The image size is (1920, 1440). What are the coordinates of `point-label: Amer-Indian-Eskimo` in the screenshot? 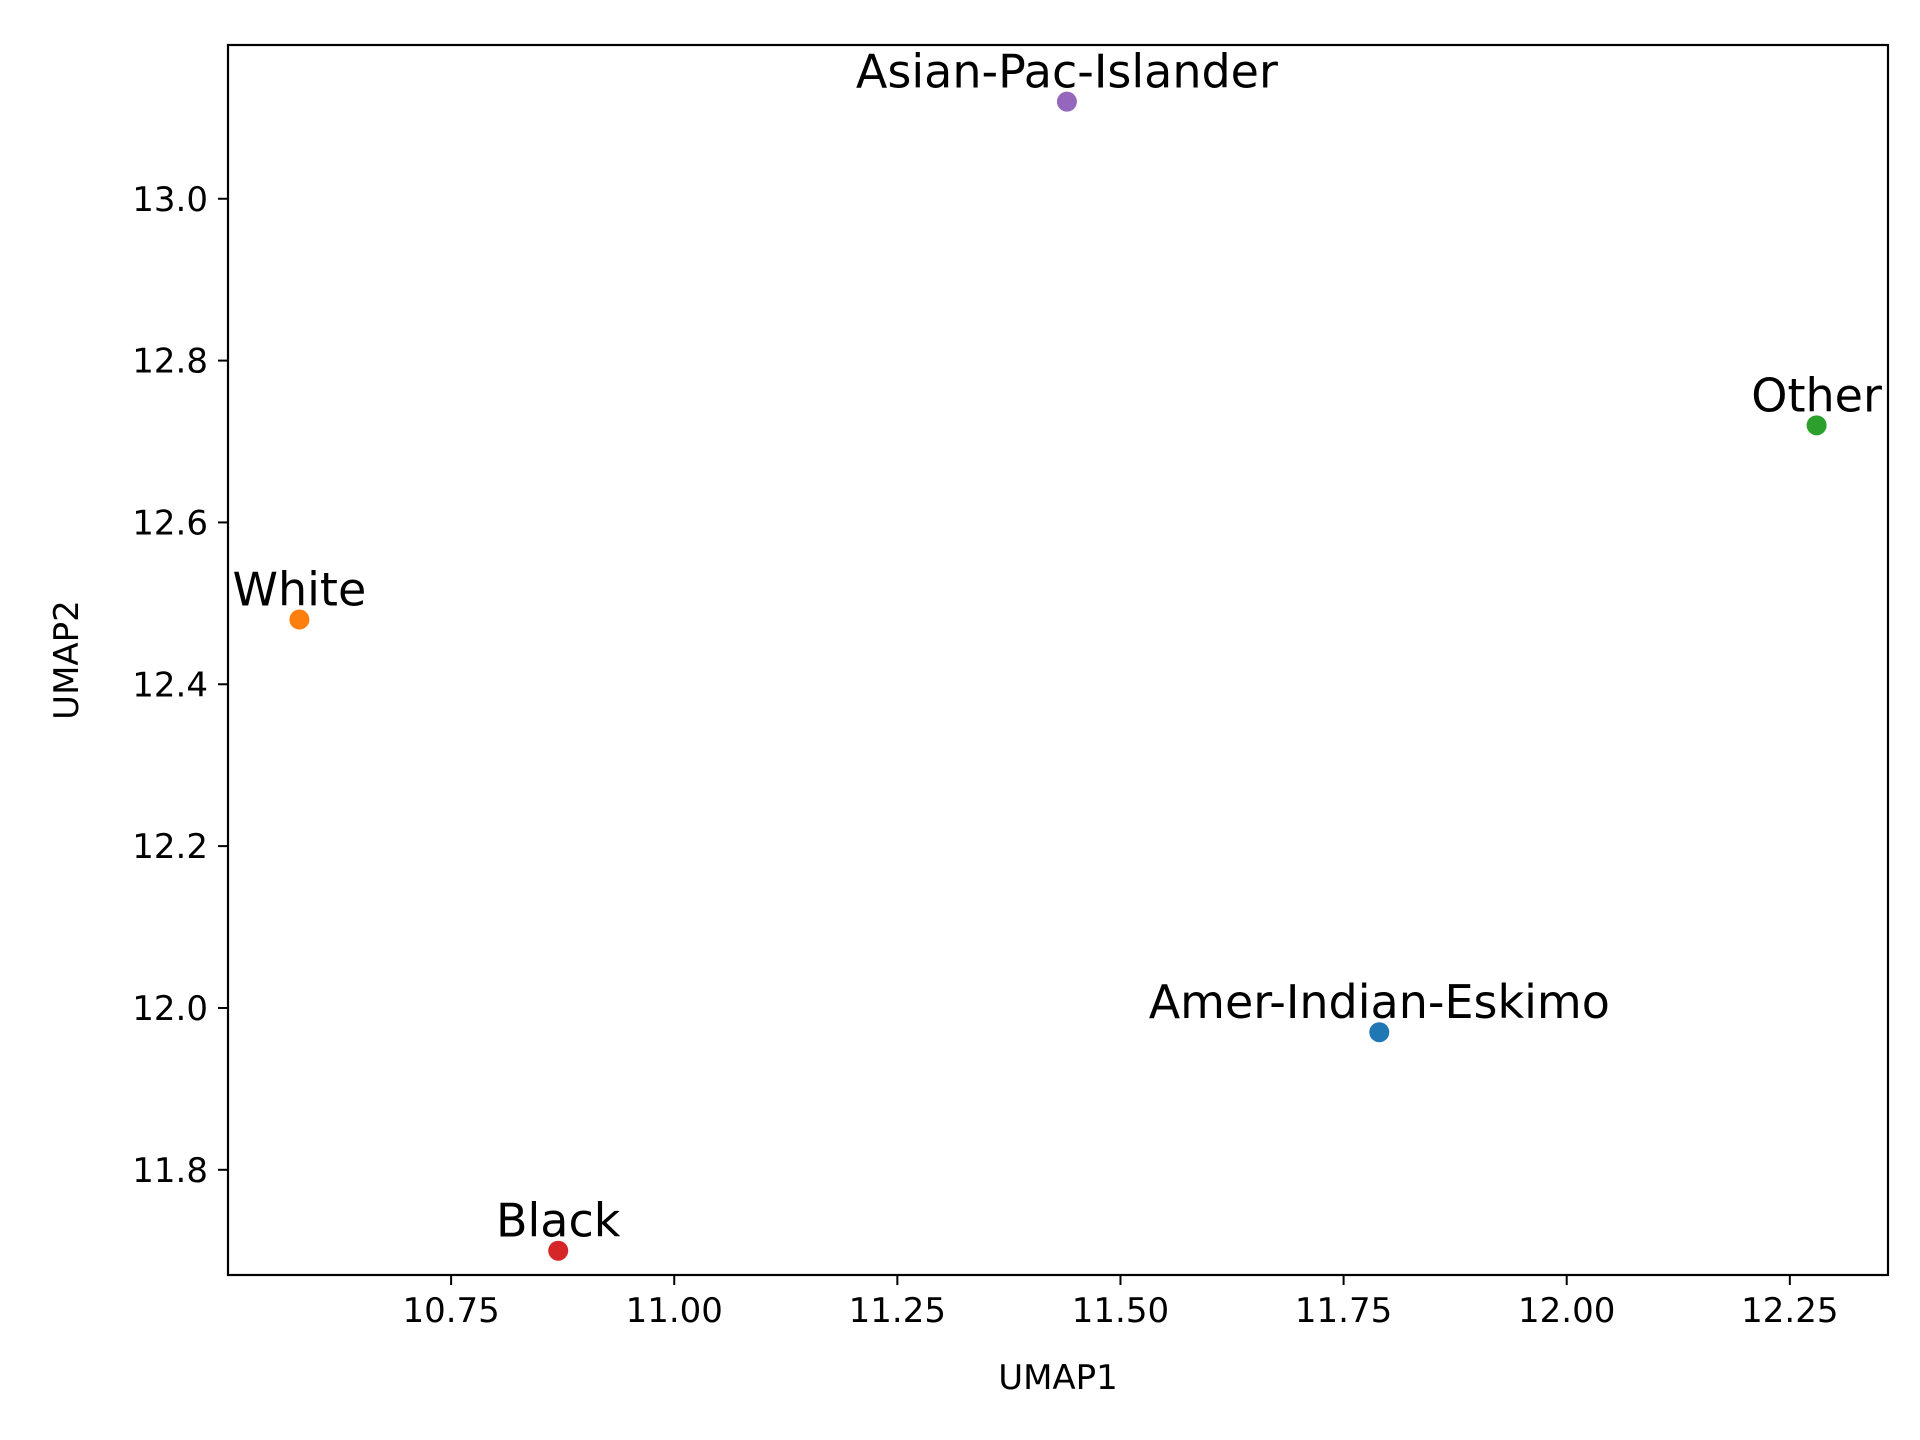 It's located at (1379, 1002).